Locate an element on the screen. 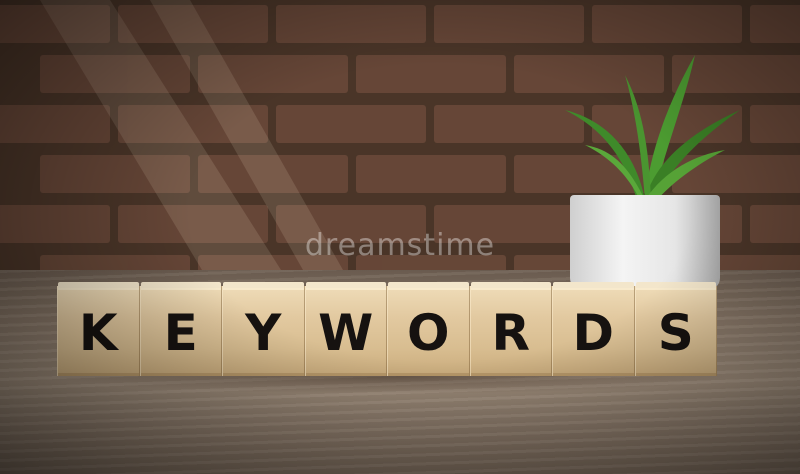 The image size is (800, 474). block-letter: O is located at coordinates (428, 333).